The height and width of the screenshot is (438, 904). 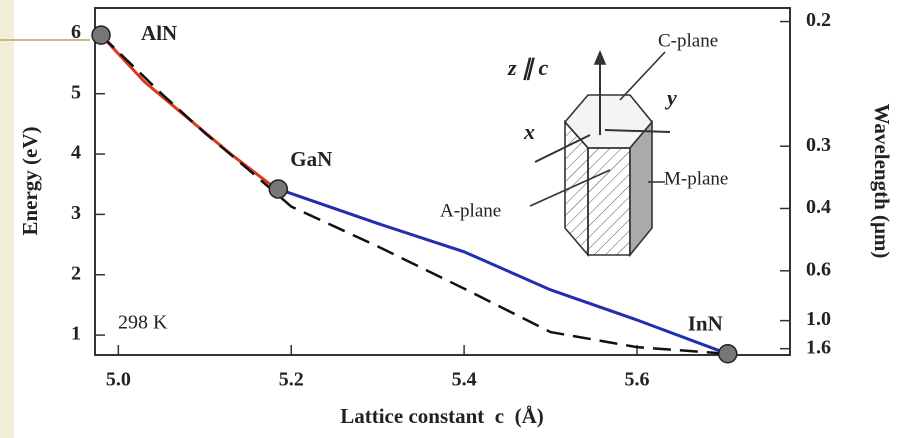 I want to click on y2-axis-title: Wavelength (μm), so click(x=882, y=181).